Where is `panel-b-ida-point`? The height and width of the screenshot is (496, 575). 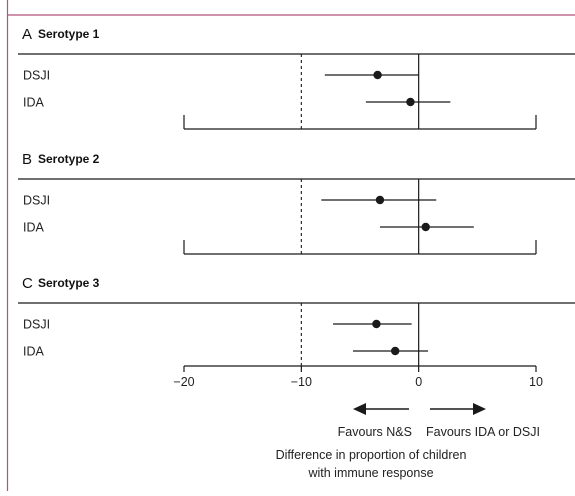
panel-b-ida-point is located at coordinates (426, 227).